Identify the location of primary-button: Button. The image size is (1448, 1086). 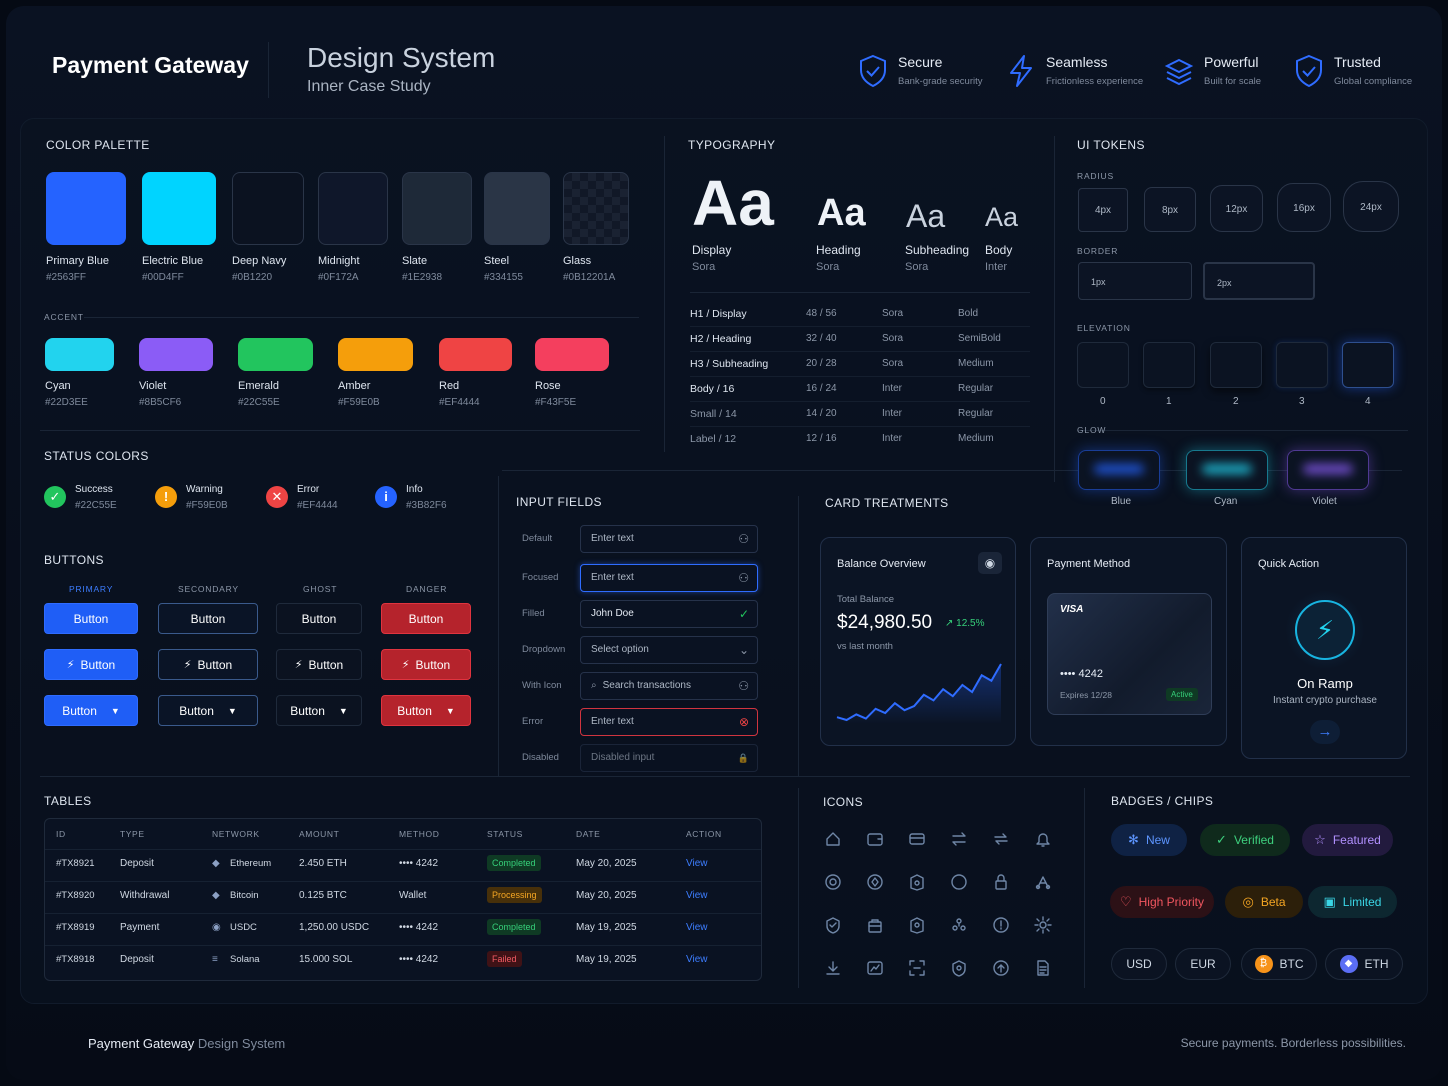
(91, 618).